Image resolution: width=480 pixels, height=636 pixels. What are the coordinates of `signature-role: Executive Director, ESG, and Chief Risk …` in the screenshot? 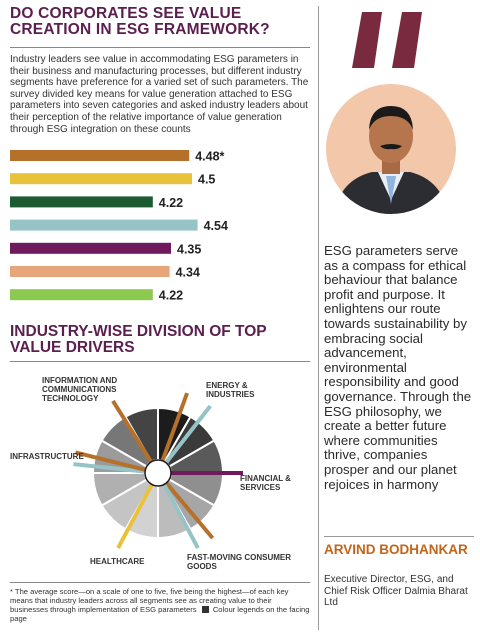 It's located at (396, 591).